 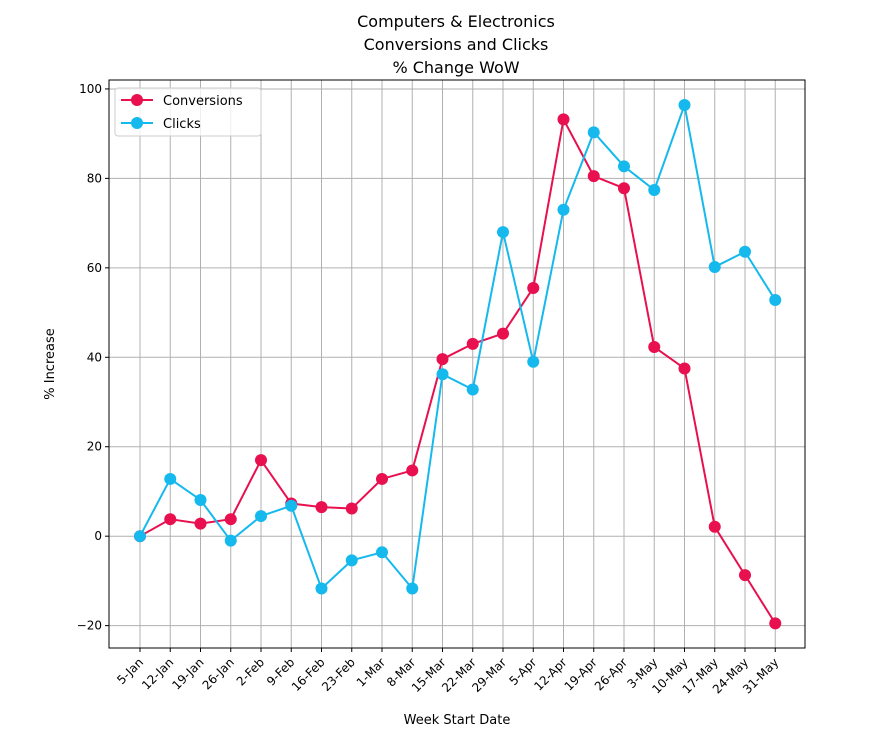 What do you see at coordinates (550, 674) in the screenshot?
I see `x-tick-label: 12-Apr` at bounding box center [550, 674].